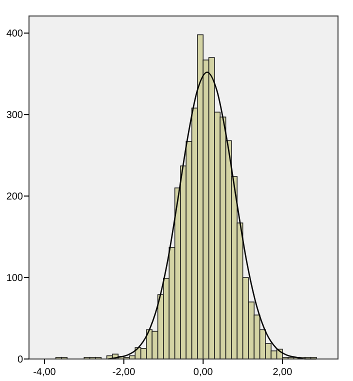 The height and width of the screenshot is (381, 353). I want to click on x-tick-label: 2,00, so click(282, 372).